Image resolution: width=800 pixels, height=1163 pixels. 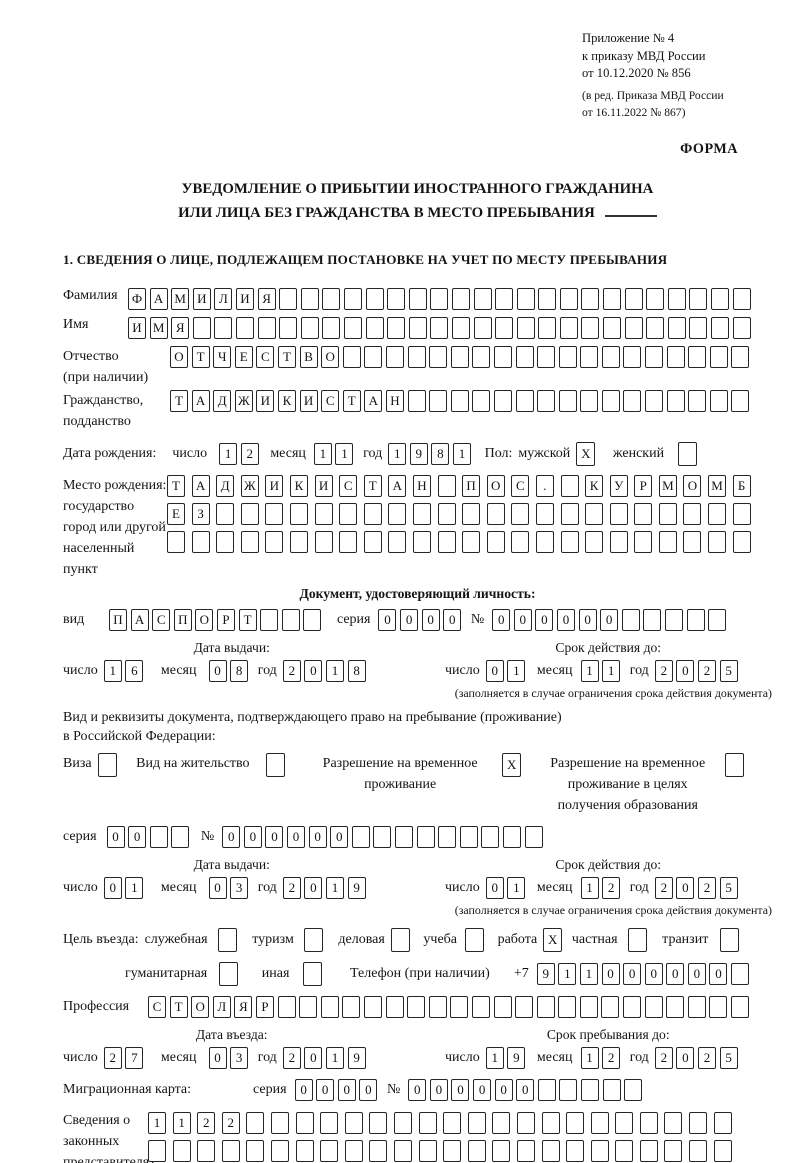 I want to click on profession-cell: Т, so click(x=178, y=1006).